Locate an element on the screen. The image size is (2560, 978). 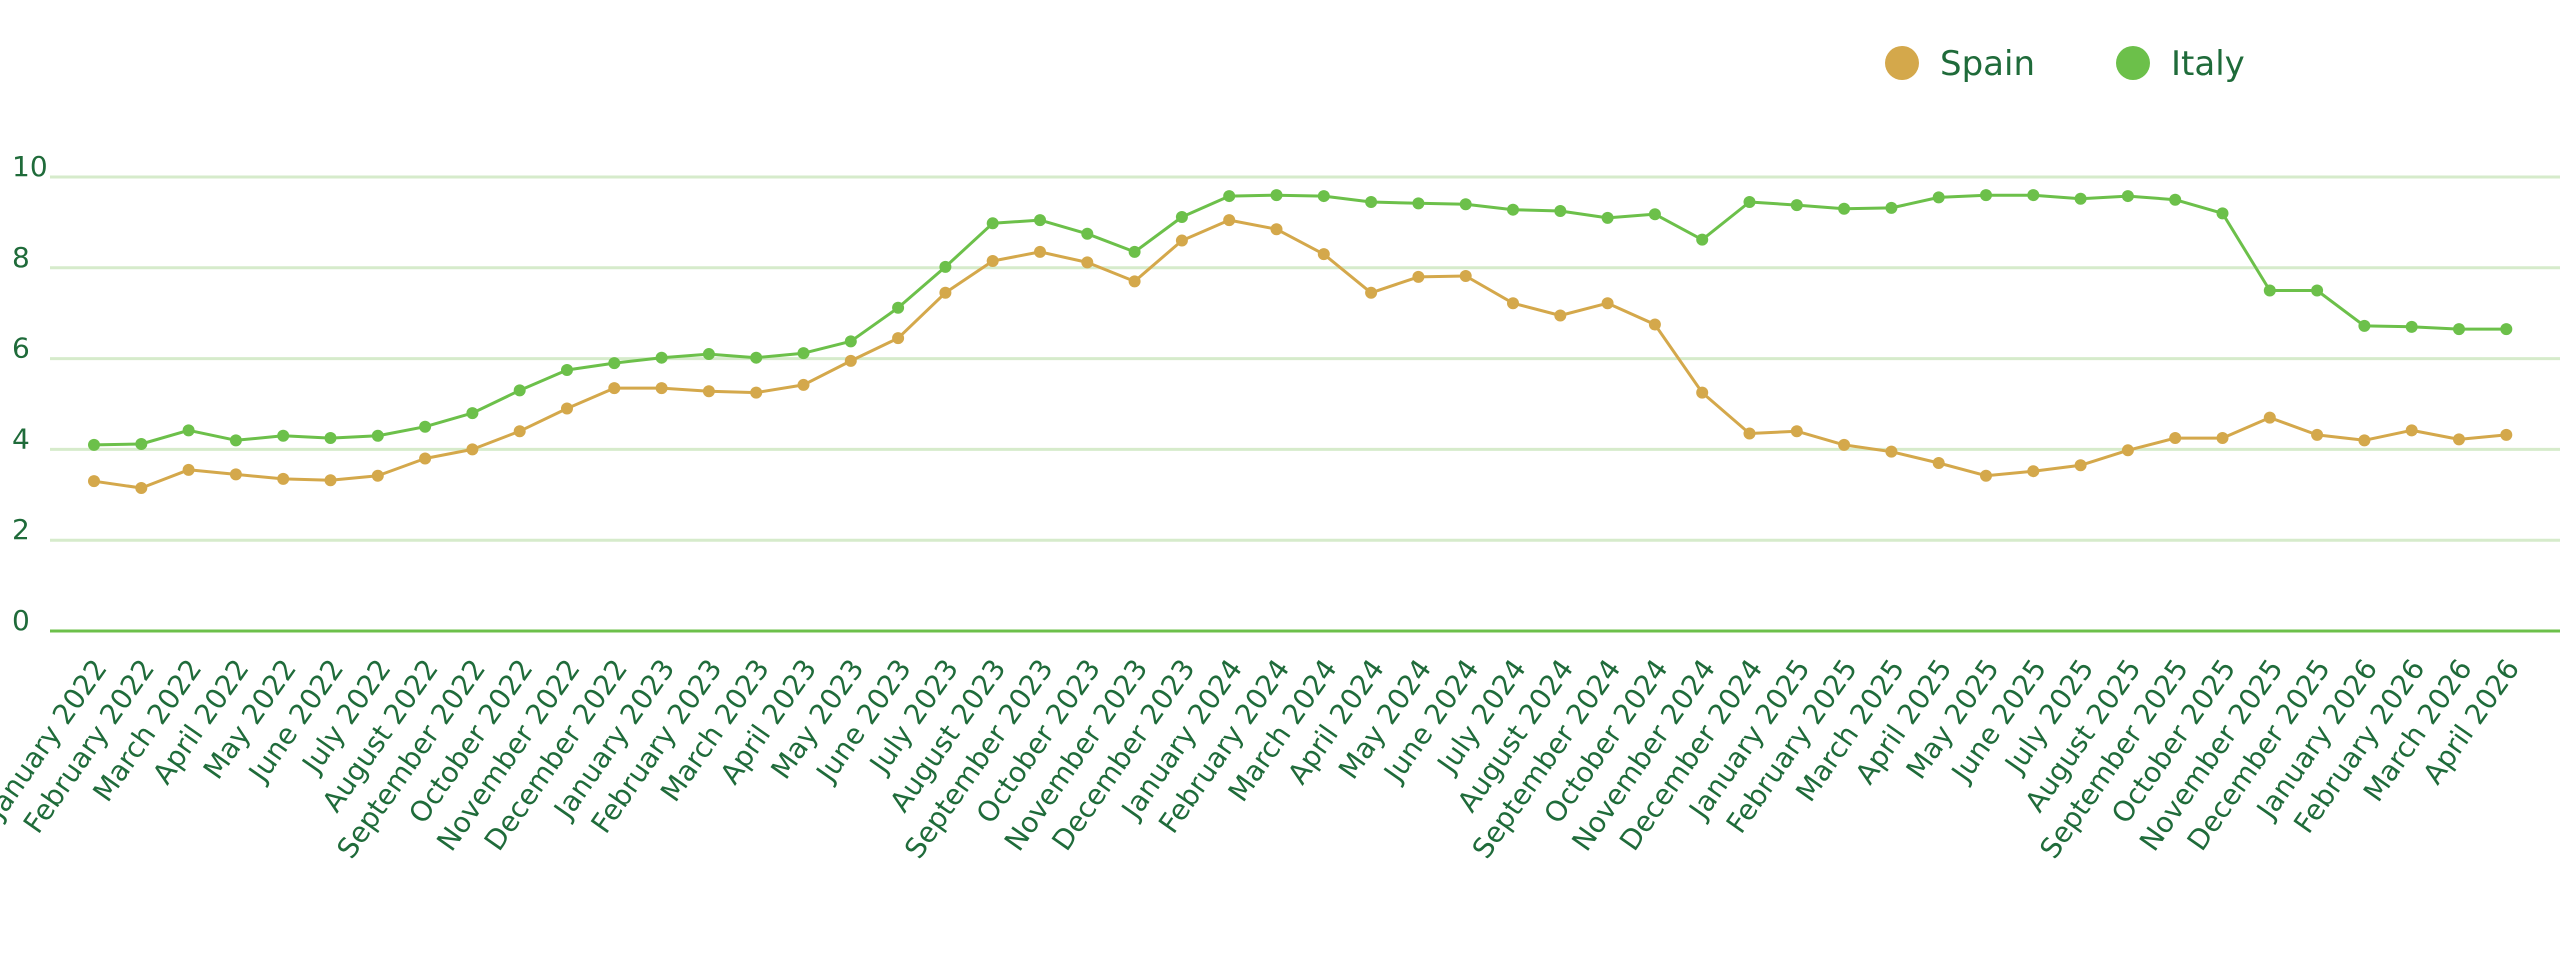
chart-legend: Spain Italy is located at coordinates (2065, 64).